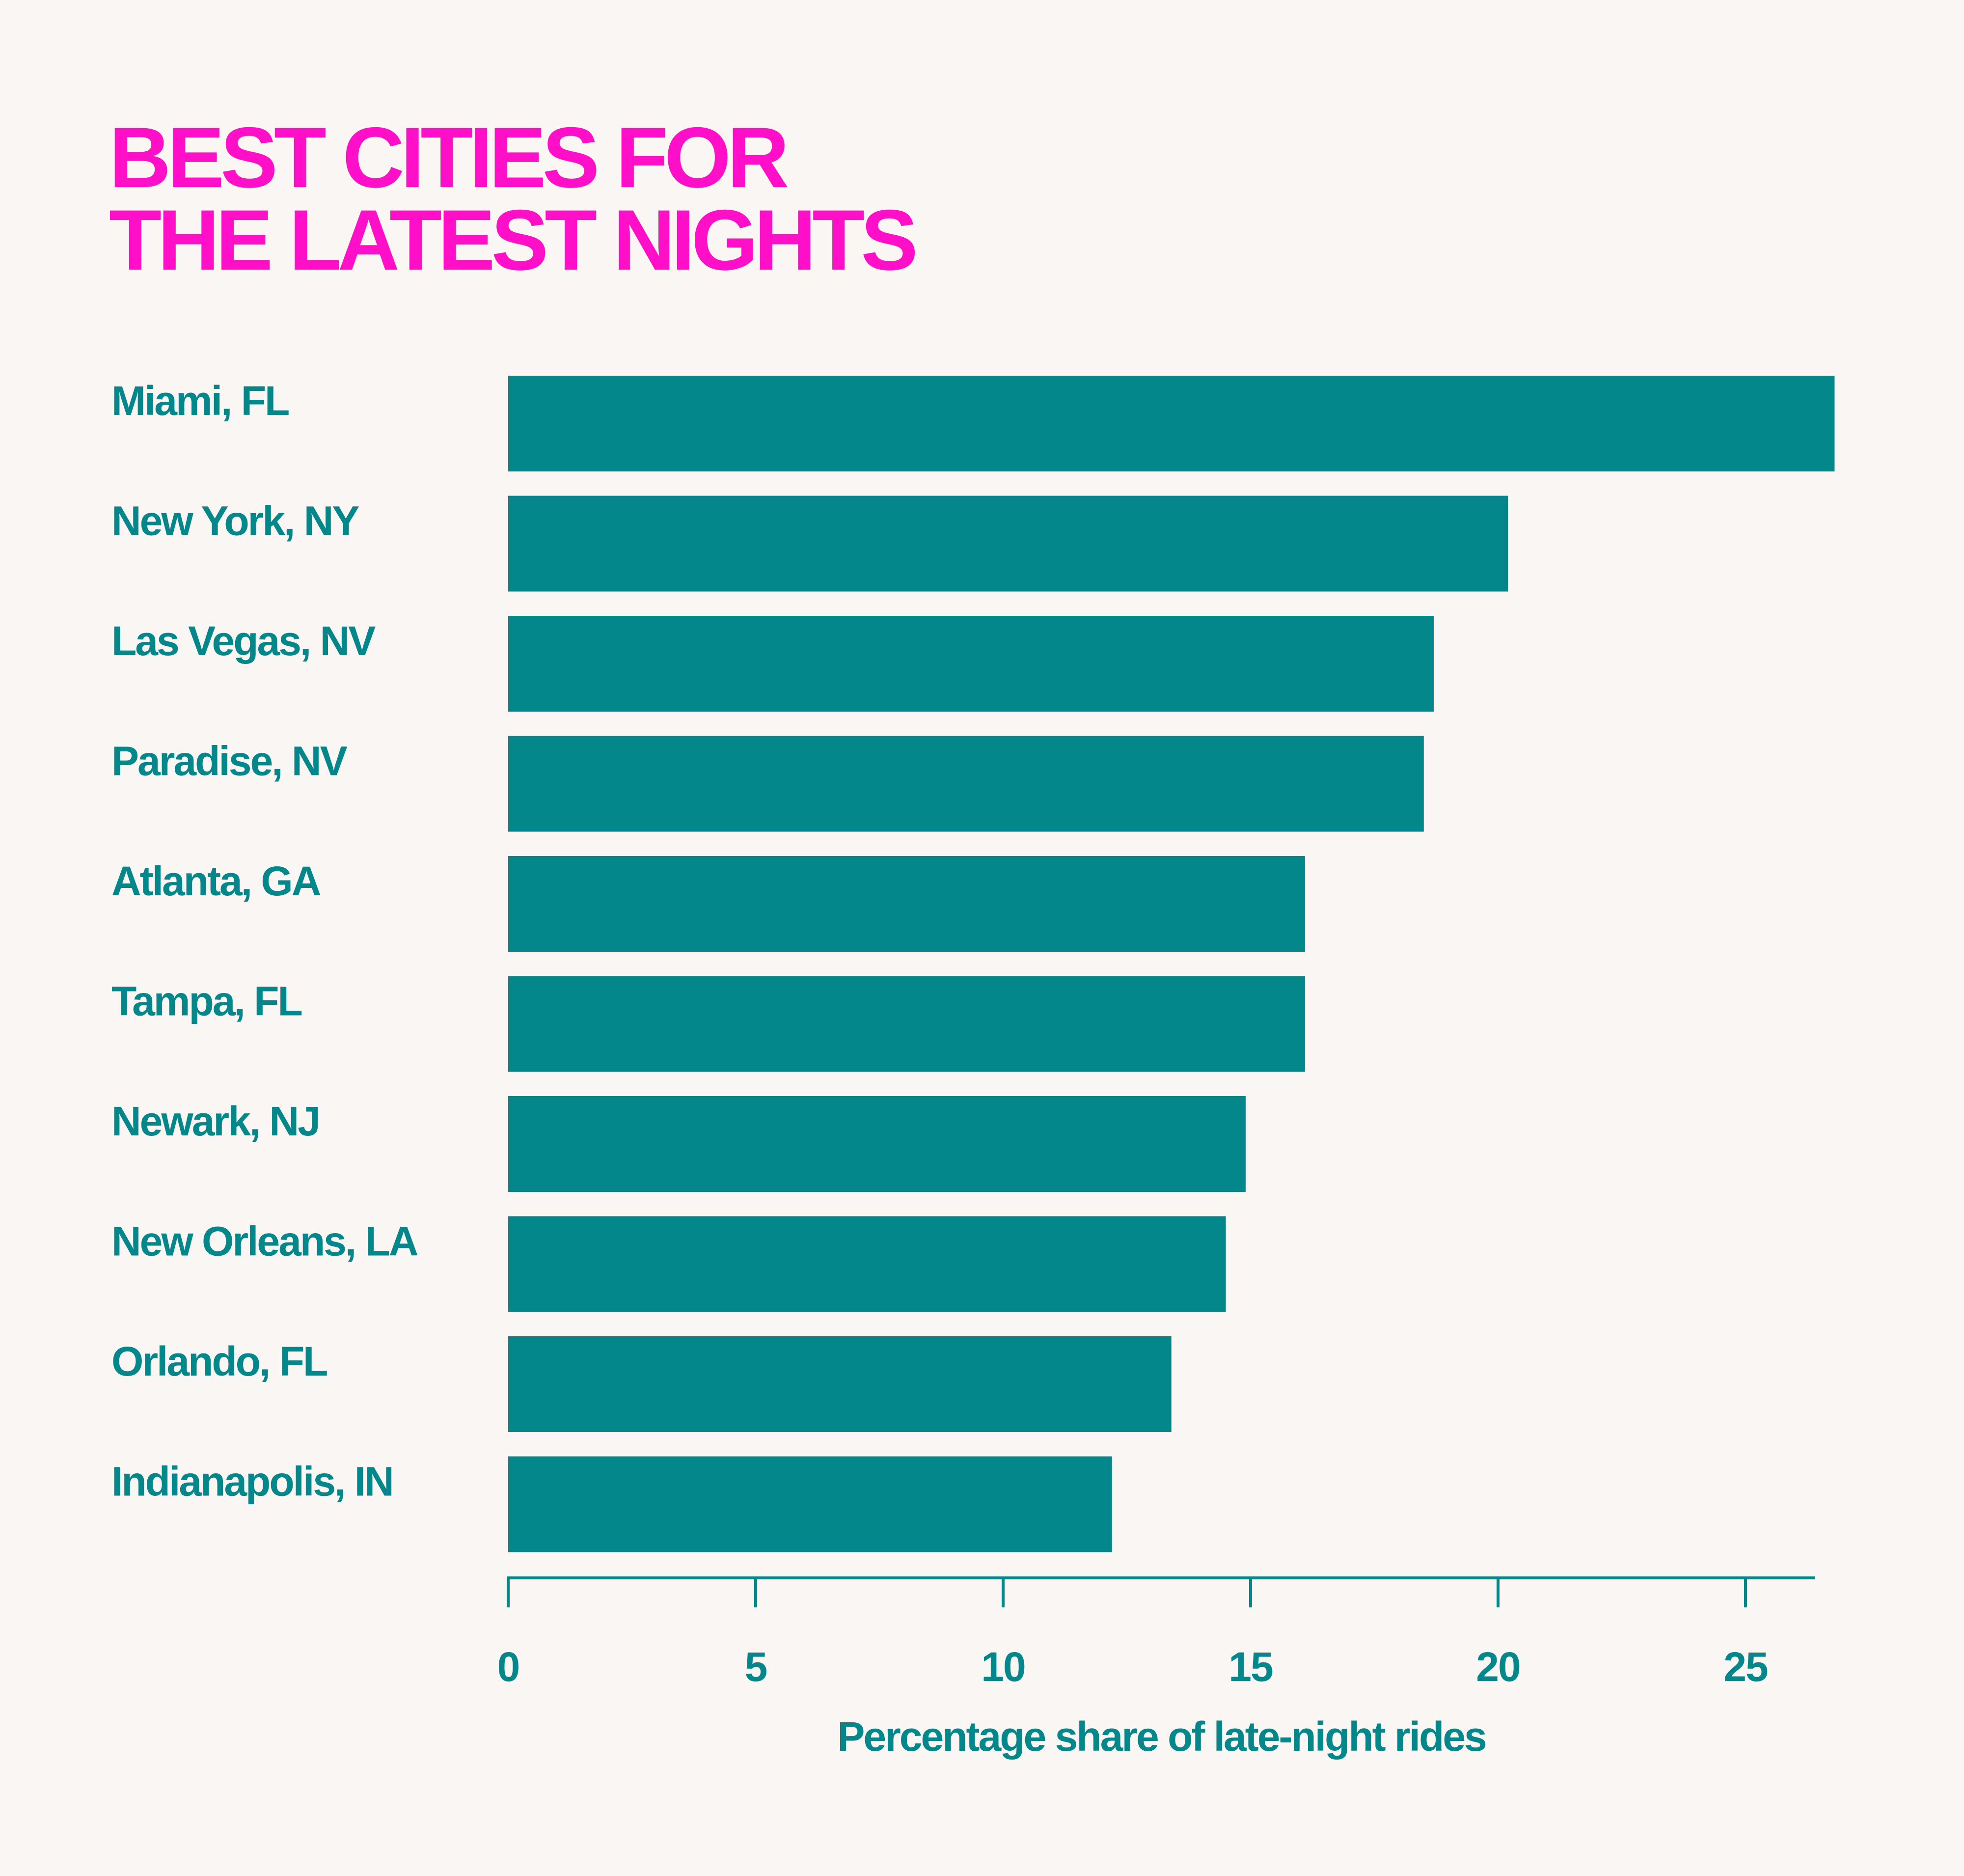  Describe the element at coordinates (215, 1121) in the screenshot. I see `category-label: Newark, NJ` at that location.